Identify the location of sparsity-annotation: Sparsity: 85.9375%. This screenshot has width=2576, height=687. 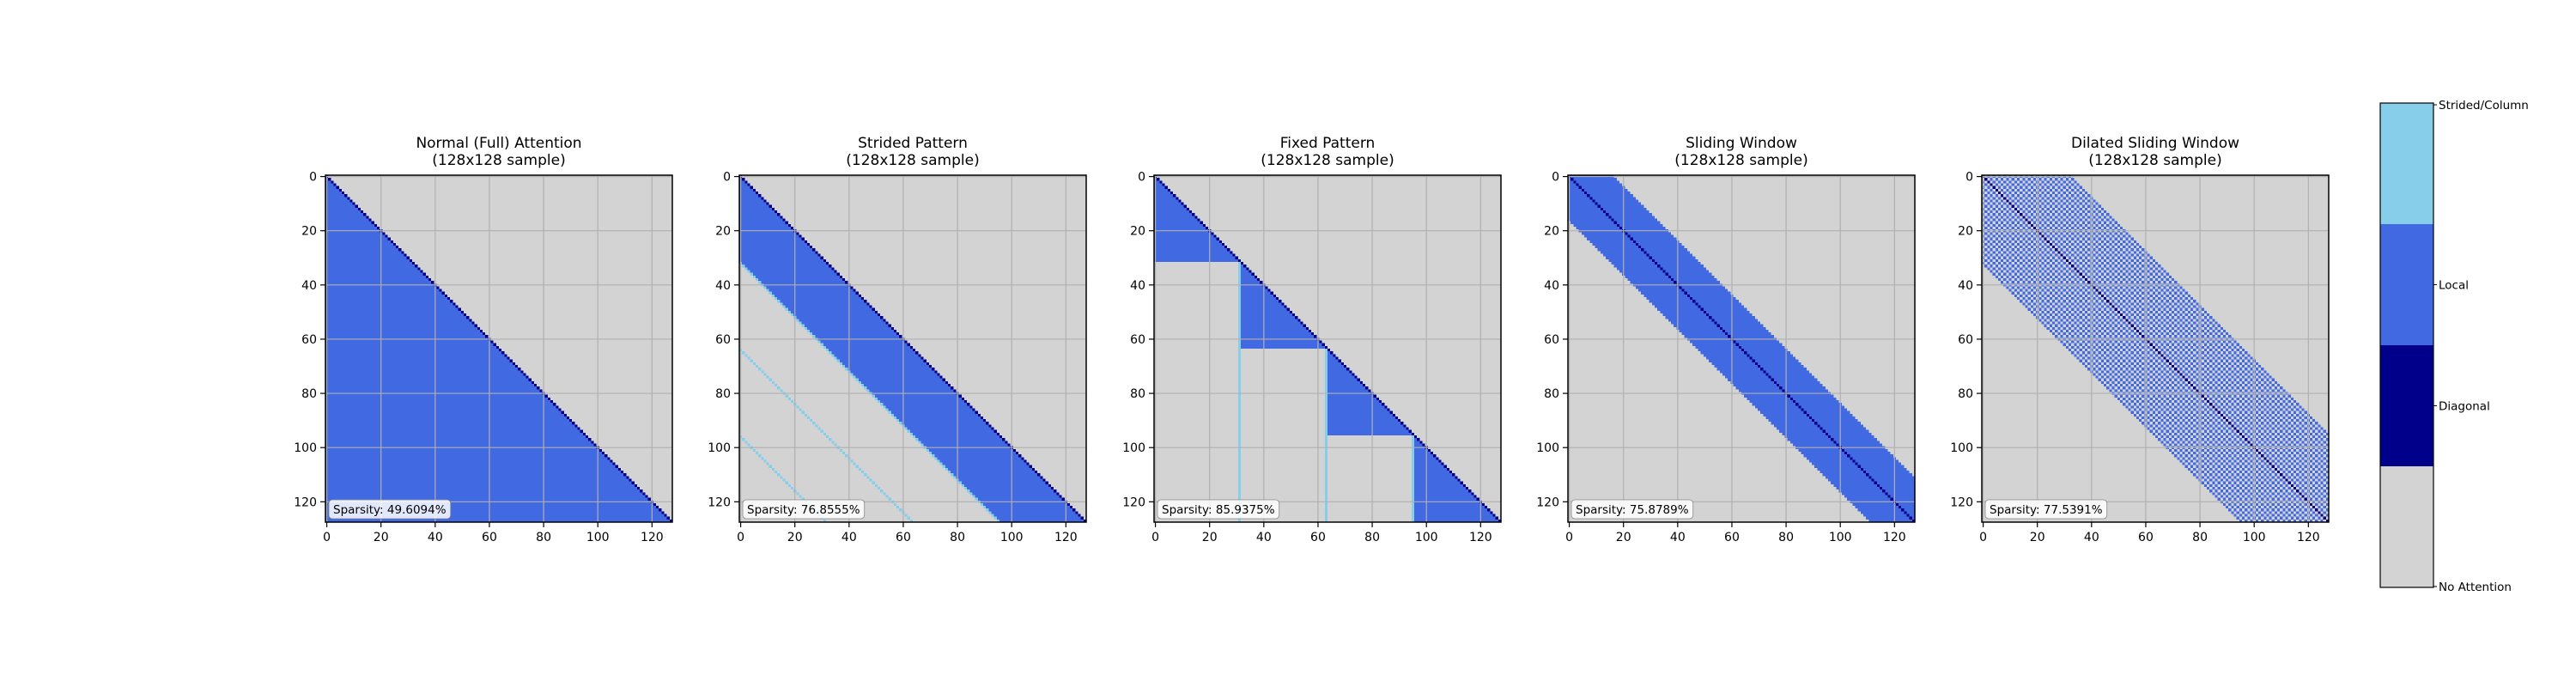
(1218, 509).